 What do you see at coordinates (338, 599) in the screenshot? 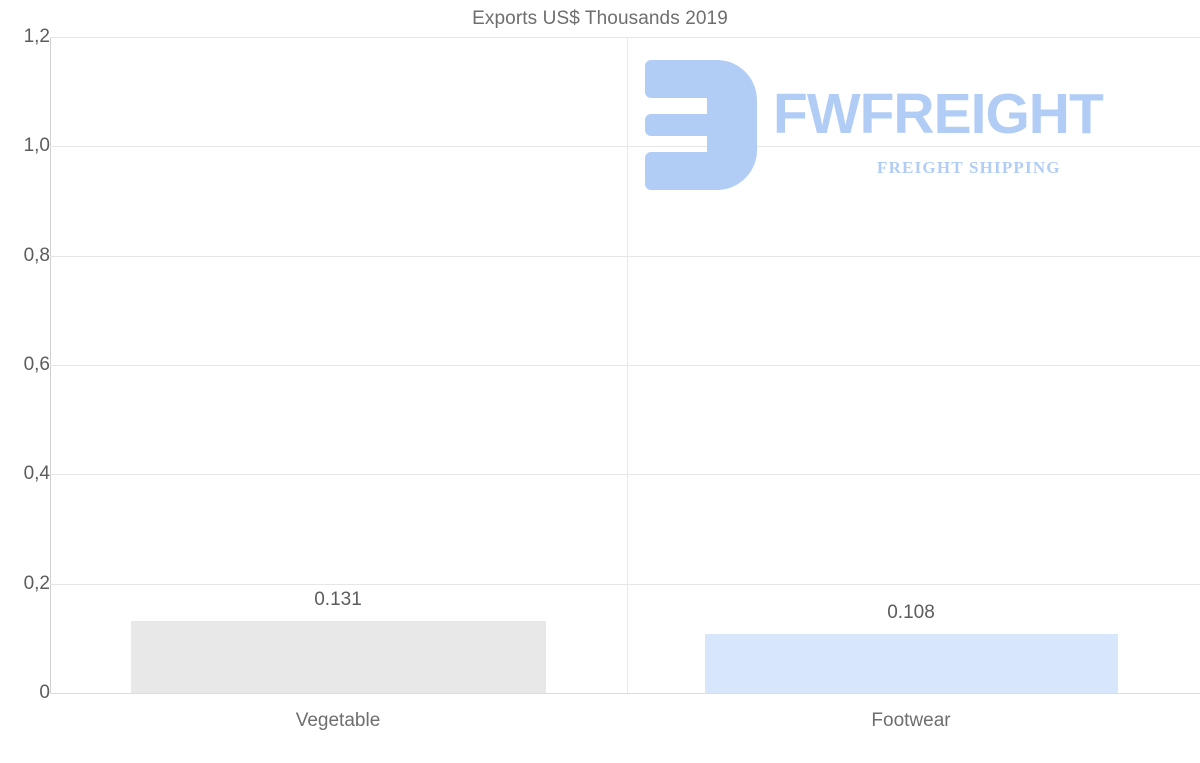
I see `bar-value-label-vegetable: 0.131` at bounding box center [338, 599].